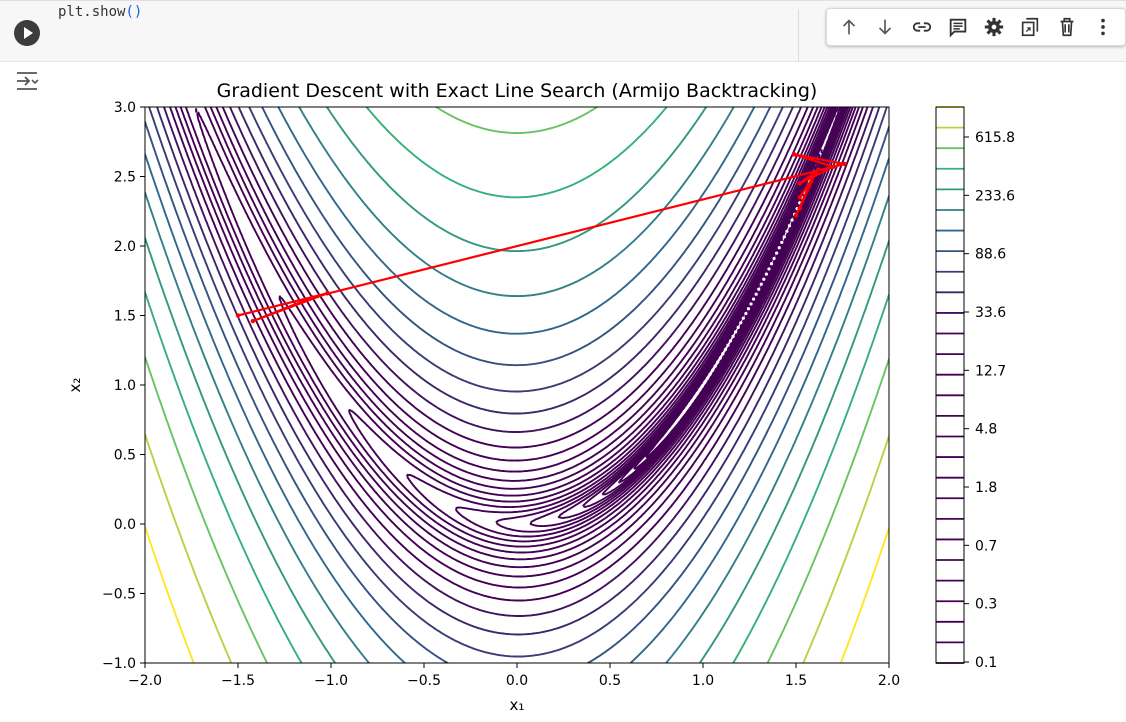 The height and width of the screenshot is (722, 1126). Describe the element at coordinates (238, 681) in the screenshot. I see `x-tick-label: −1.5` at that location.